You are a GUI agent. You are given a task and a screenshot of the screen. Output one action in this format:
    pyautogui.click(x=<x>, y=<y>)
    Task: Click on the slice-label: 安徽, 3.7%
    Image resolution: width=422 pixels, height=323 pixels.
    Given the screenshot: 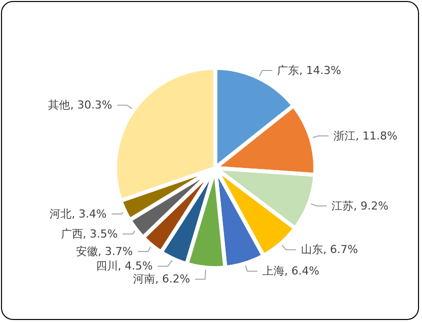 What is the action you would take?
    pyautogui.click(x=104, y=251)
    